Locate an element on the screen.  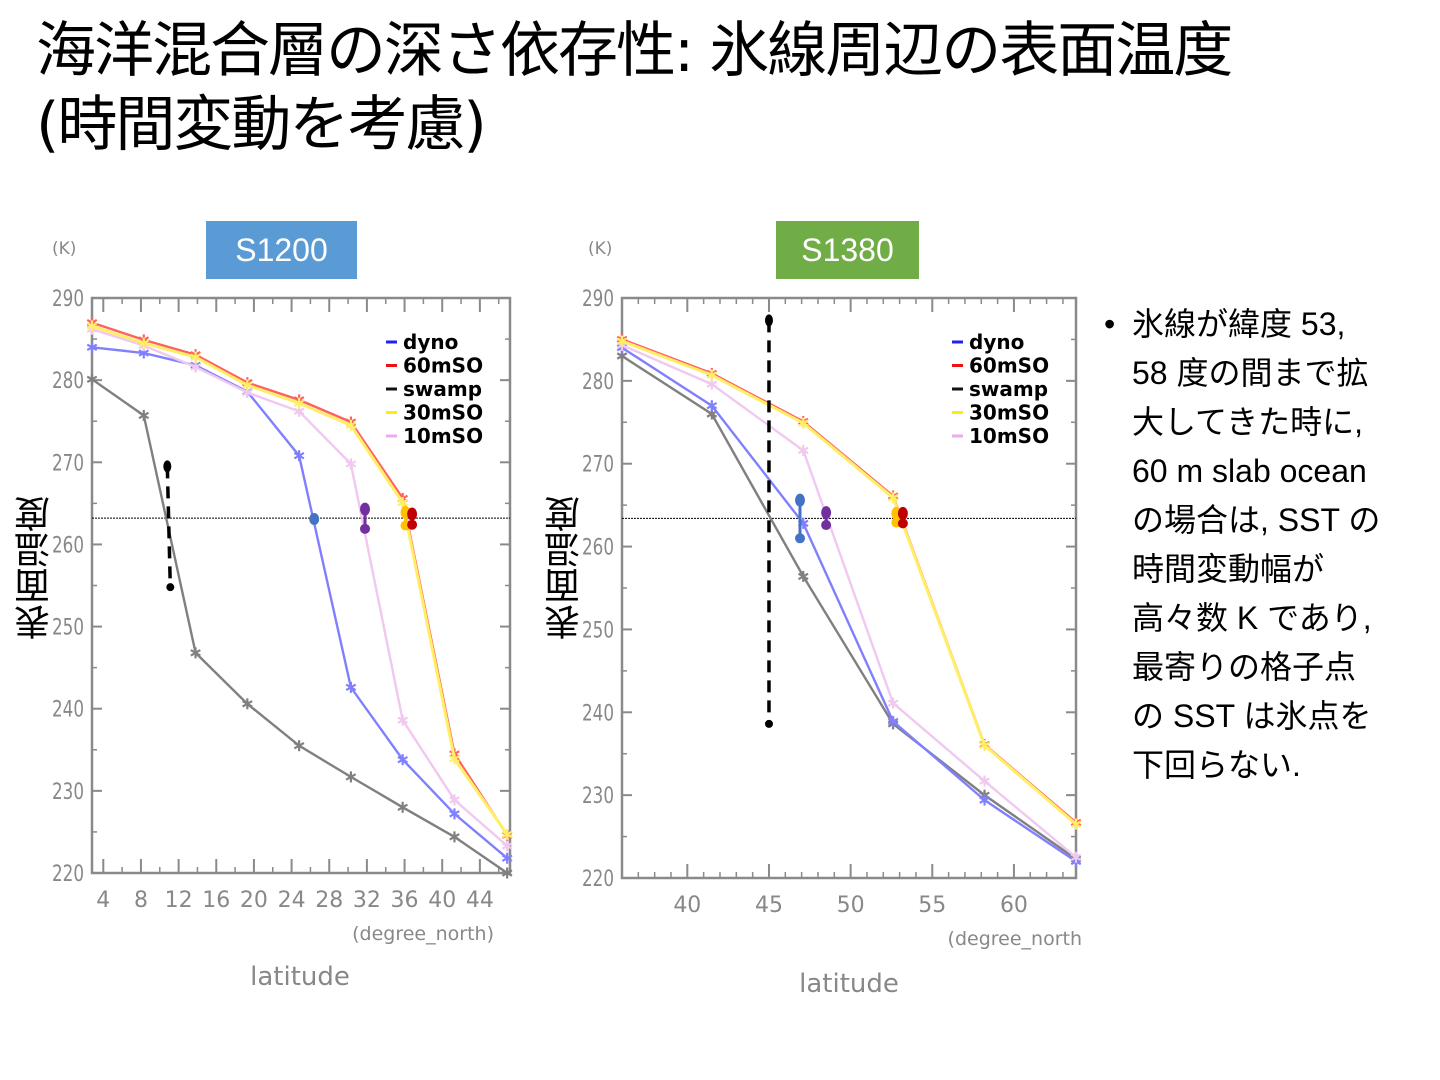
x-tick-label: 20 is located at coordinates (254, 900).